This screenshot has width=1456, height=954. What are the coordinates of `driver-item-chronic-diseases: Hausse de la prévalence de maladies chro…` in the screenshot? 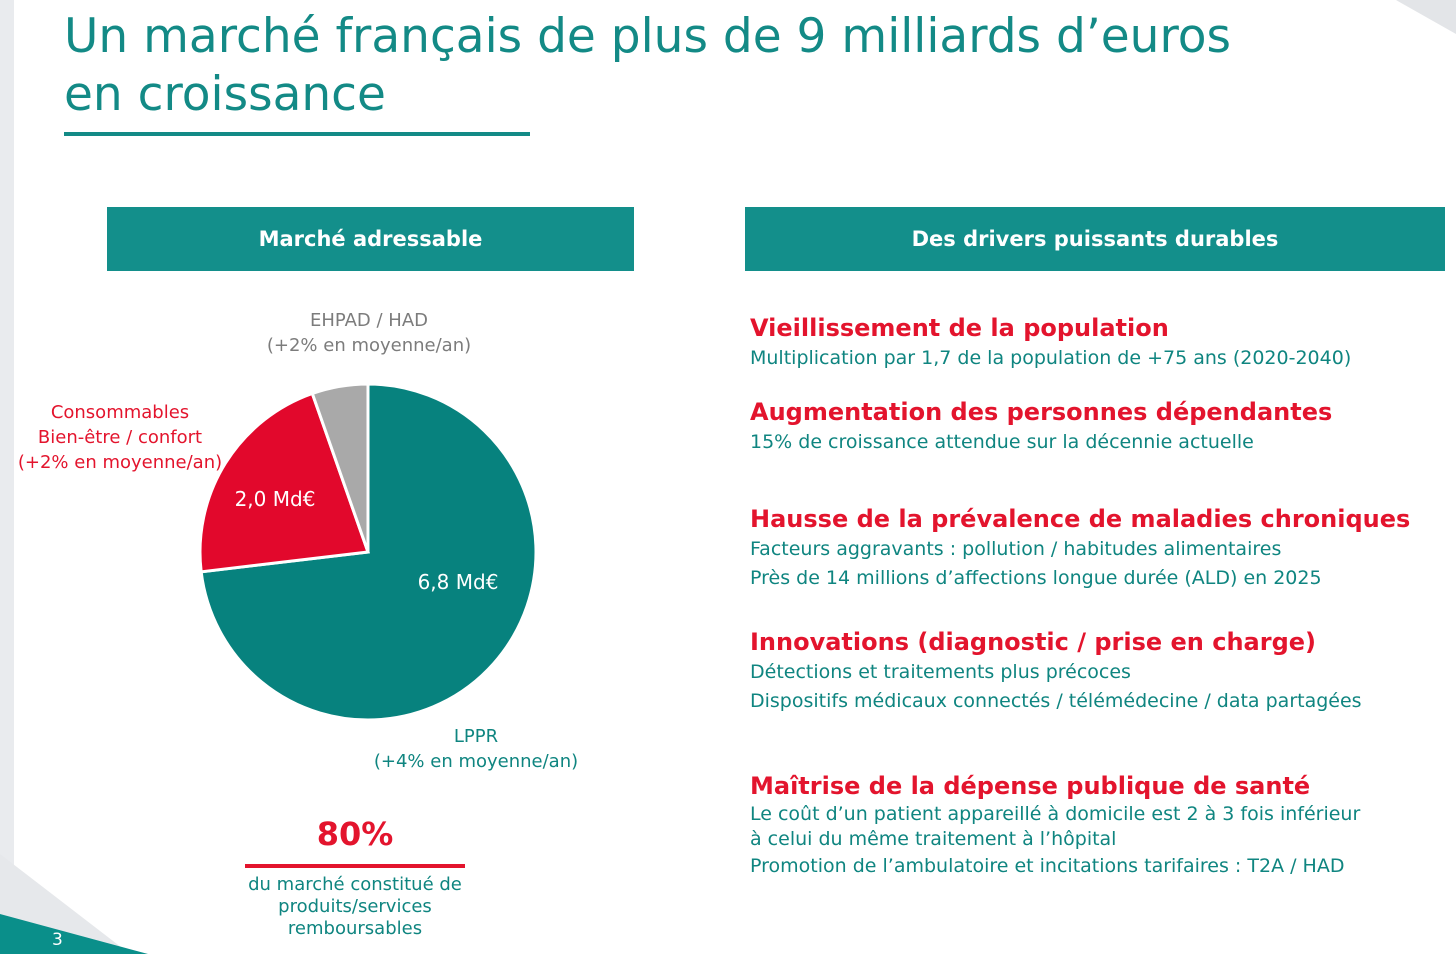 It's located at (1095, 548).